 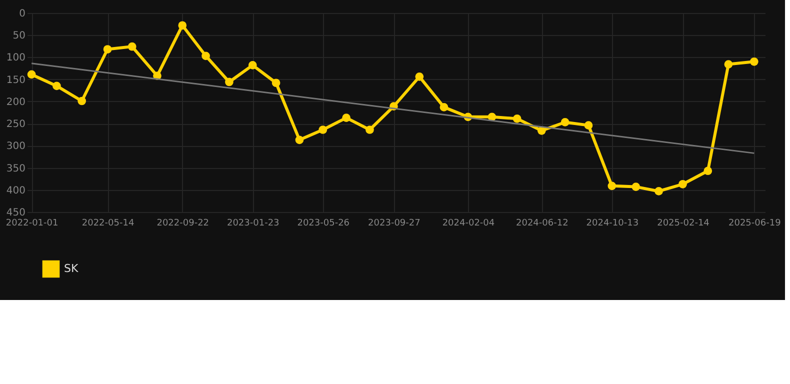 What do you see at coordinates (16, 102) in the screenshot?
I see `y-tick-label: 200` at bounding box center [16, 102].